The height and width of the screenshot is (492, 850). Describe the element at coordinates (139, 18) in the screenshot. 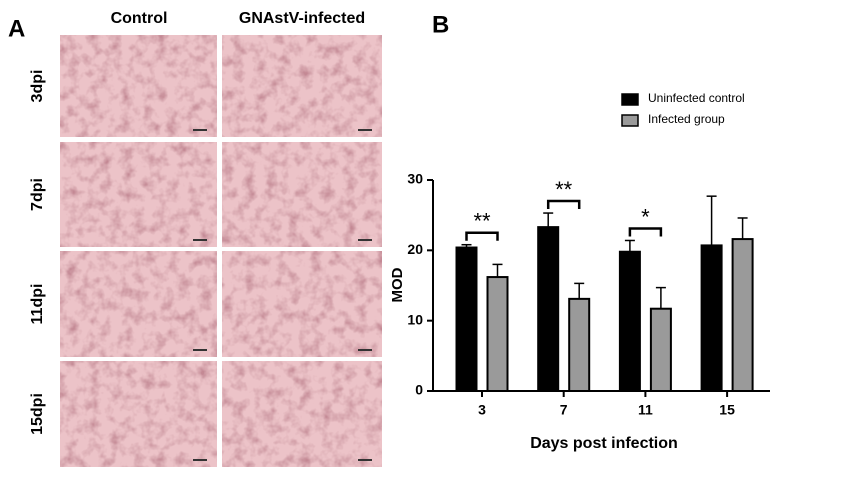

I see `column-header: Control` at that location.